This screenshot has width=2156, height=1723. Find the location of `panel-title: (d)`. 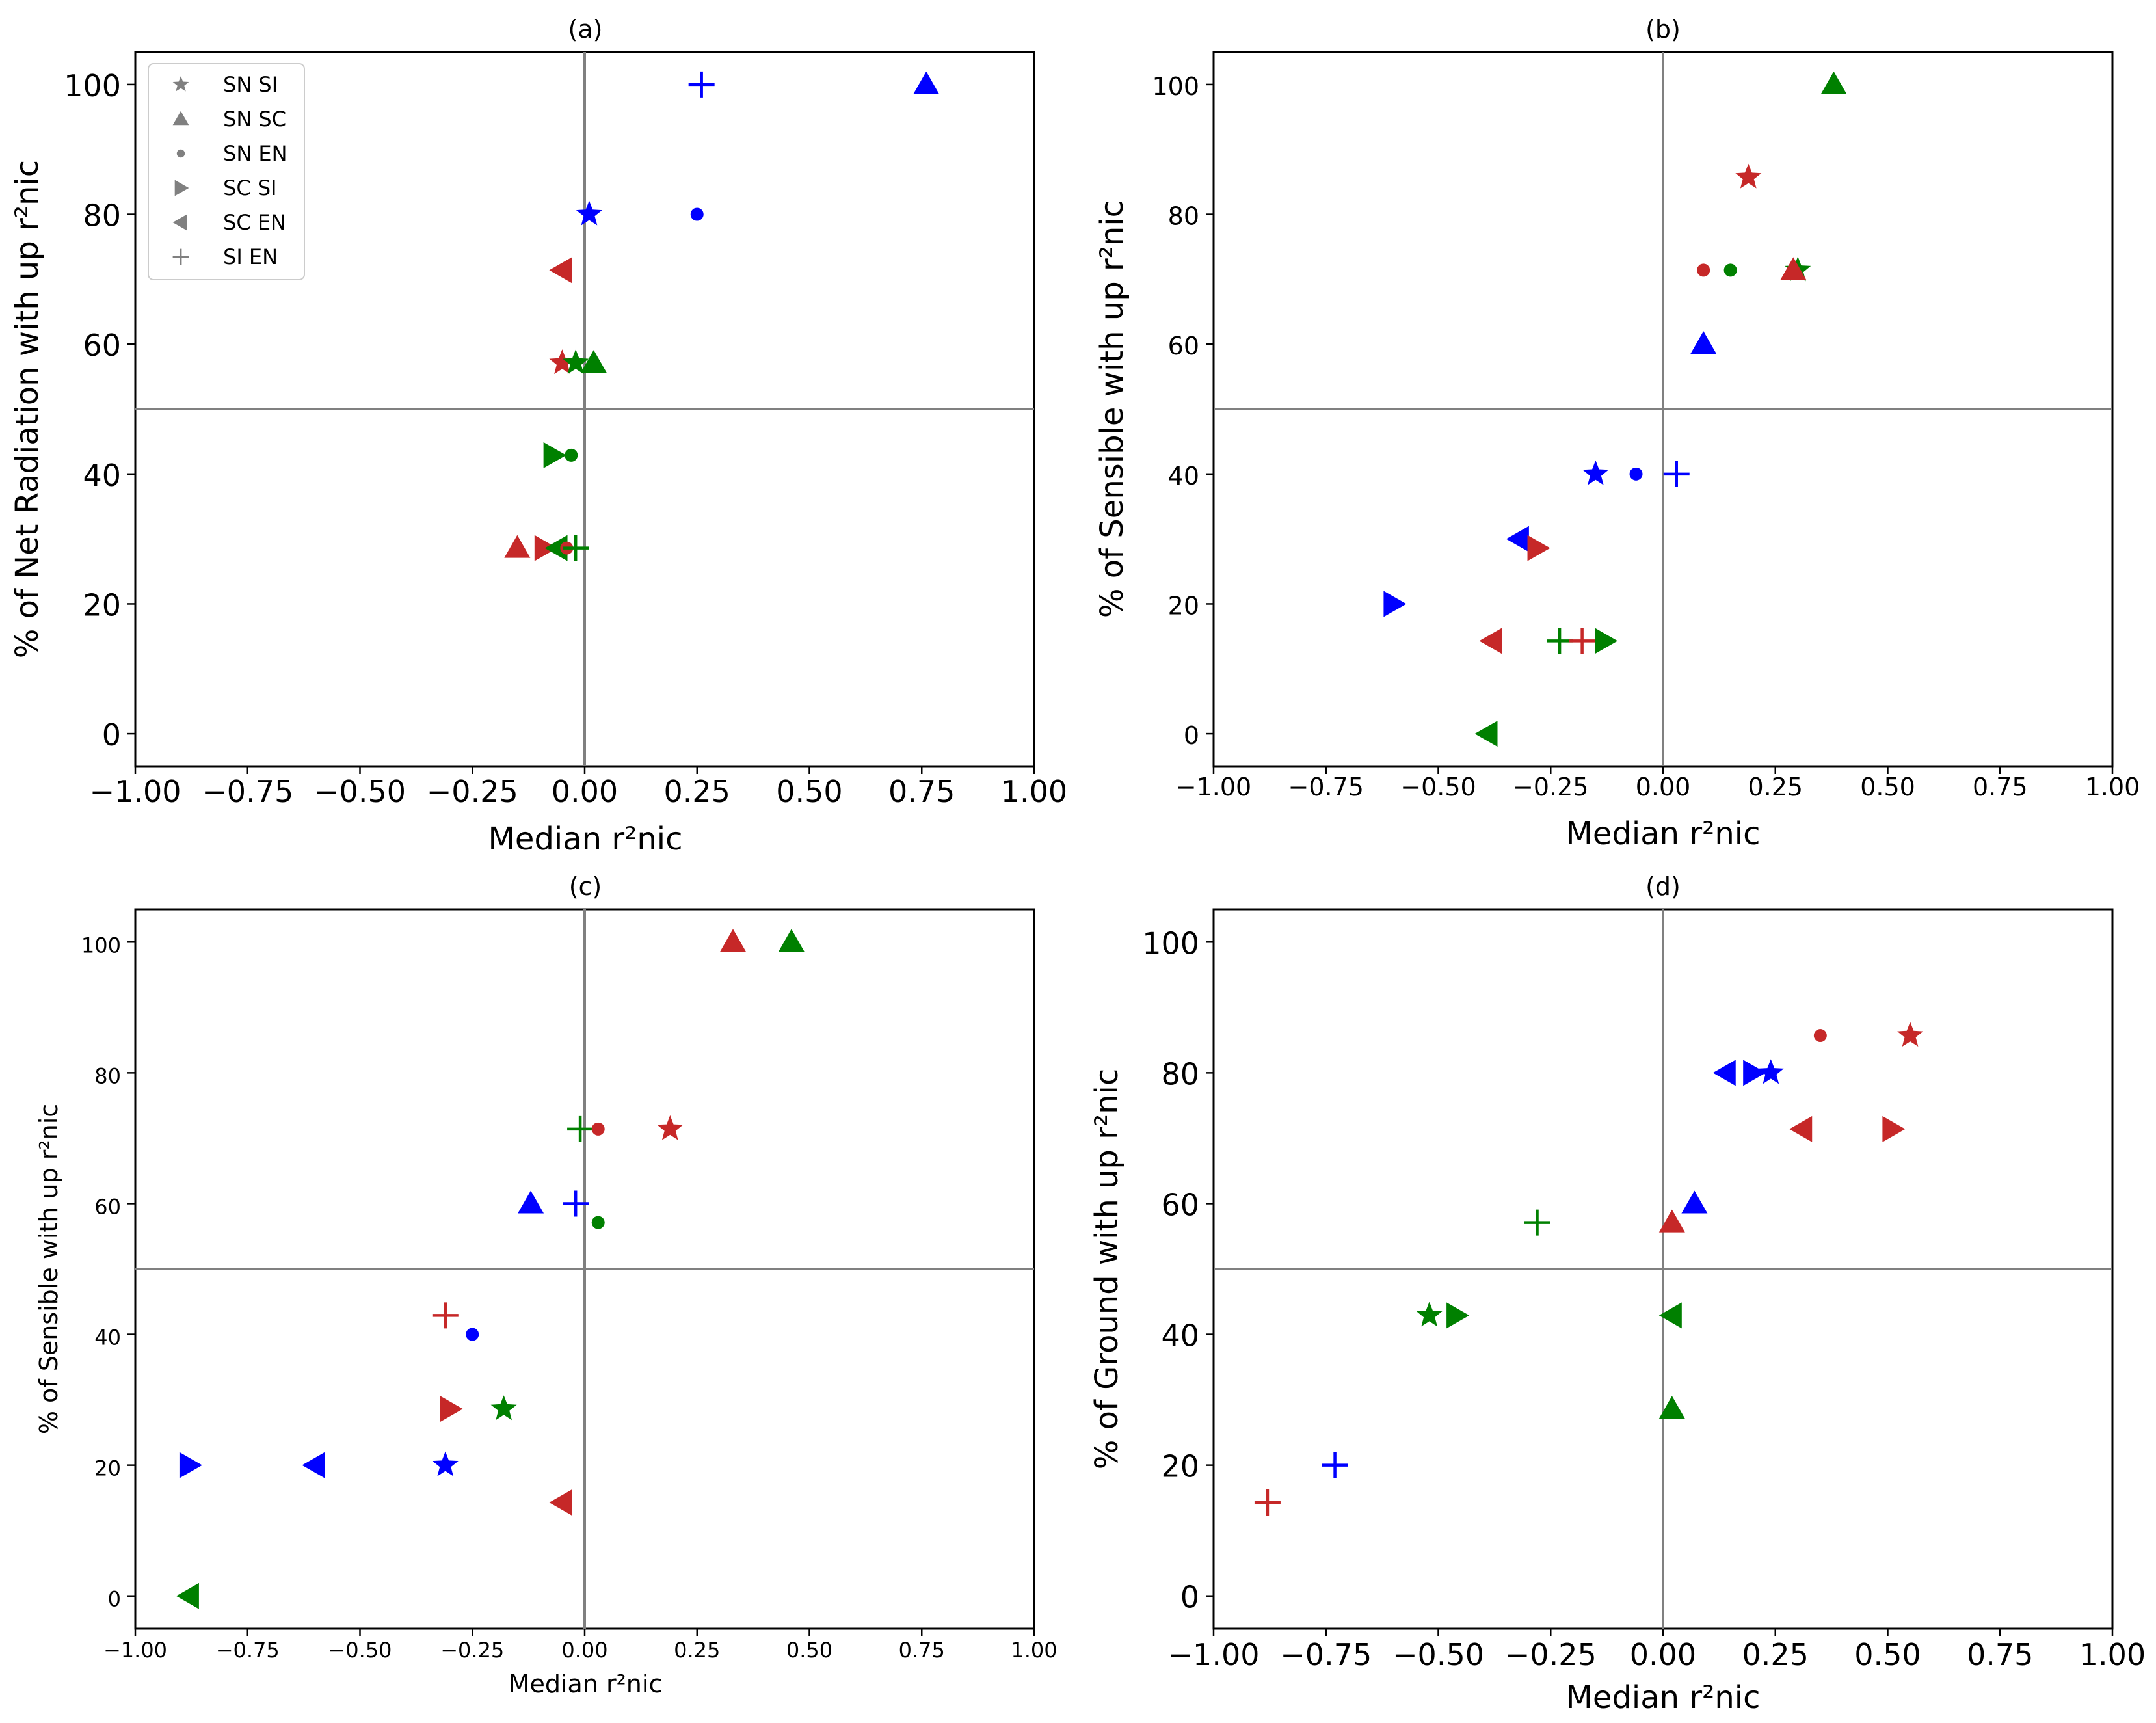

panel-title: (d) is located at coordinates (1663, 887).